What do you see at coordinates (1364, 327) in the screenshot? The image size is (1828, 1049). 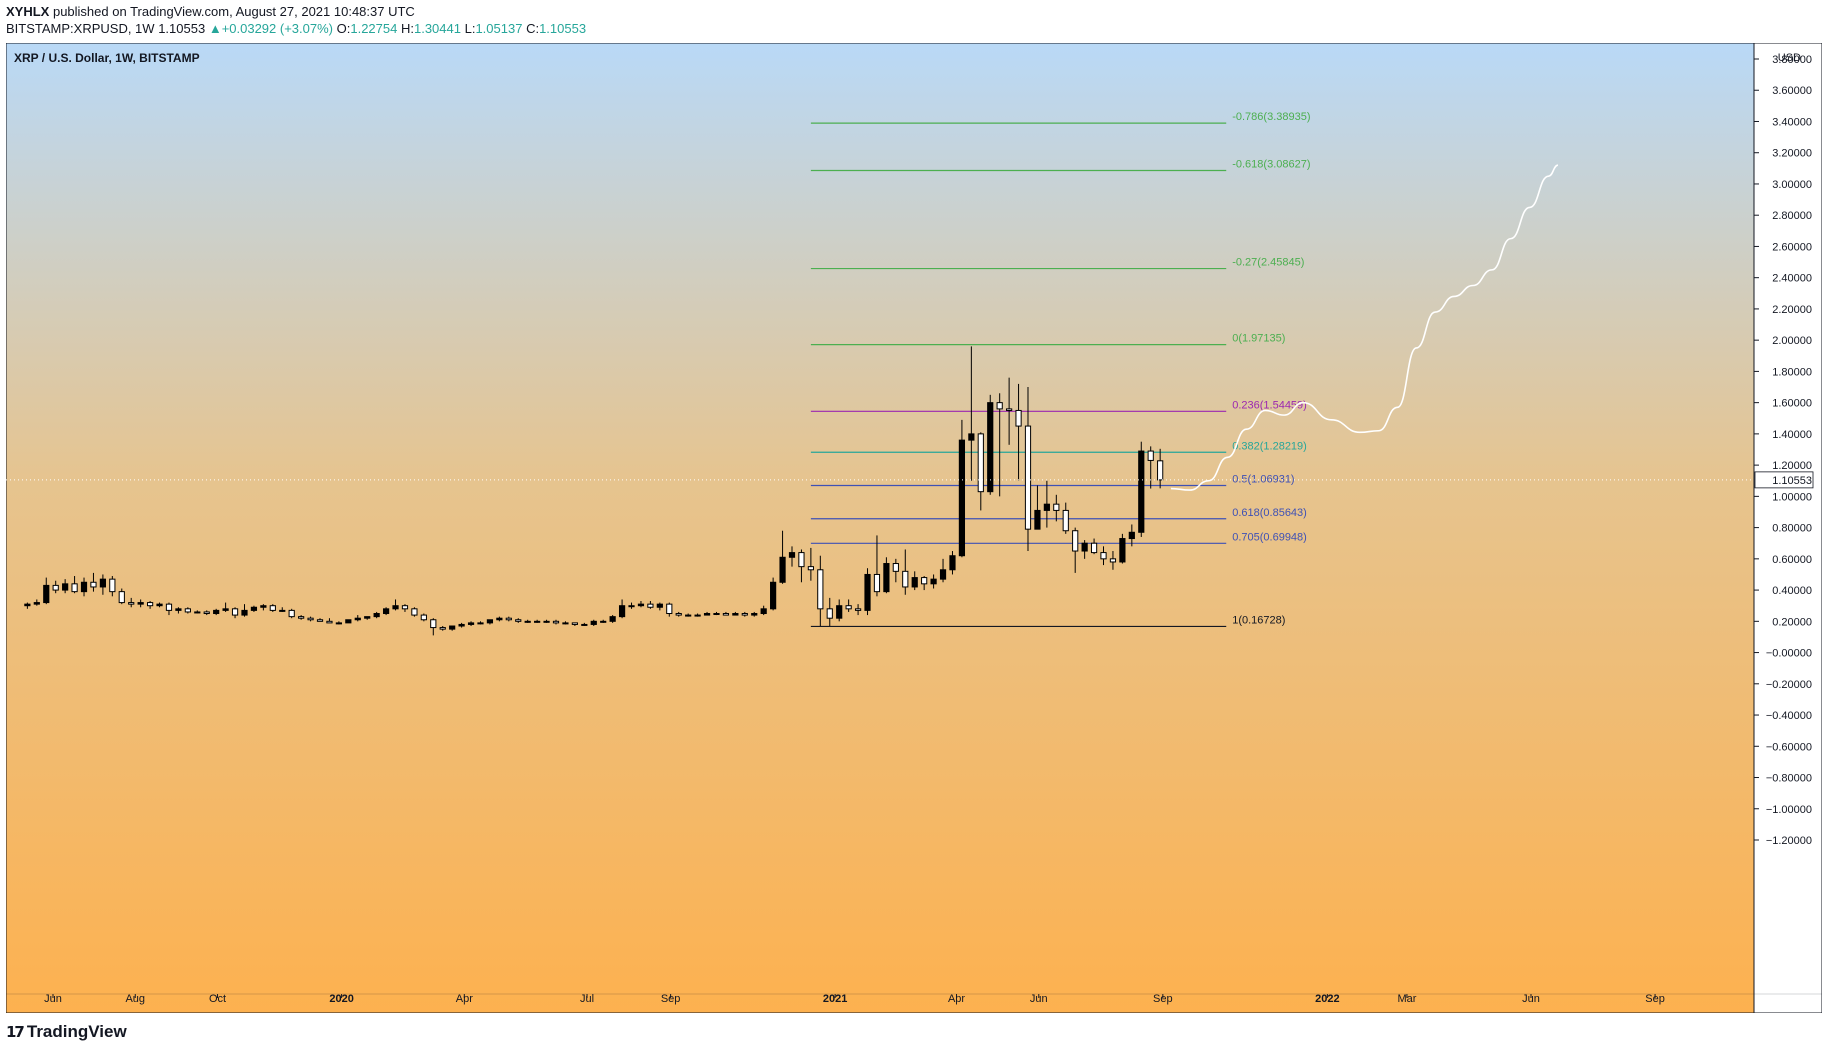 I see `projection-path` at bounding box center [1364, 327].